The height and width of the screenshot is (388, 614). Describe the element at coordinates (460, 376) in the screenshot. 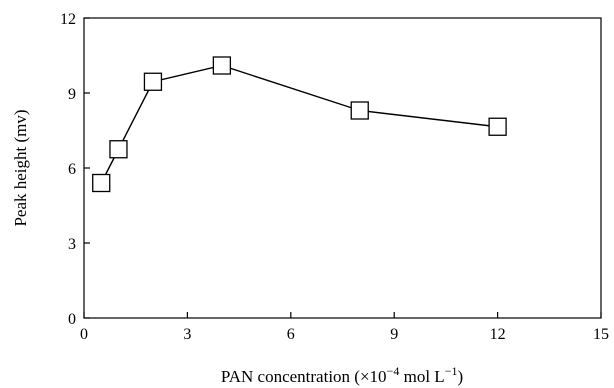

I see `x-axis-label-suffix: )` at that location.